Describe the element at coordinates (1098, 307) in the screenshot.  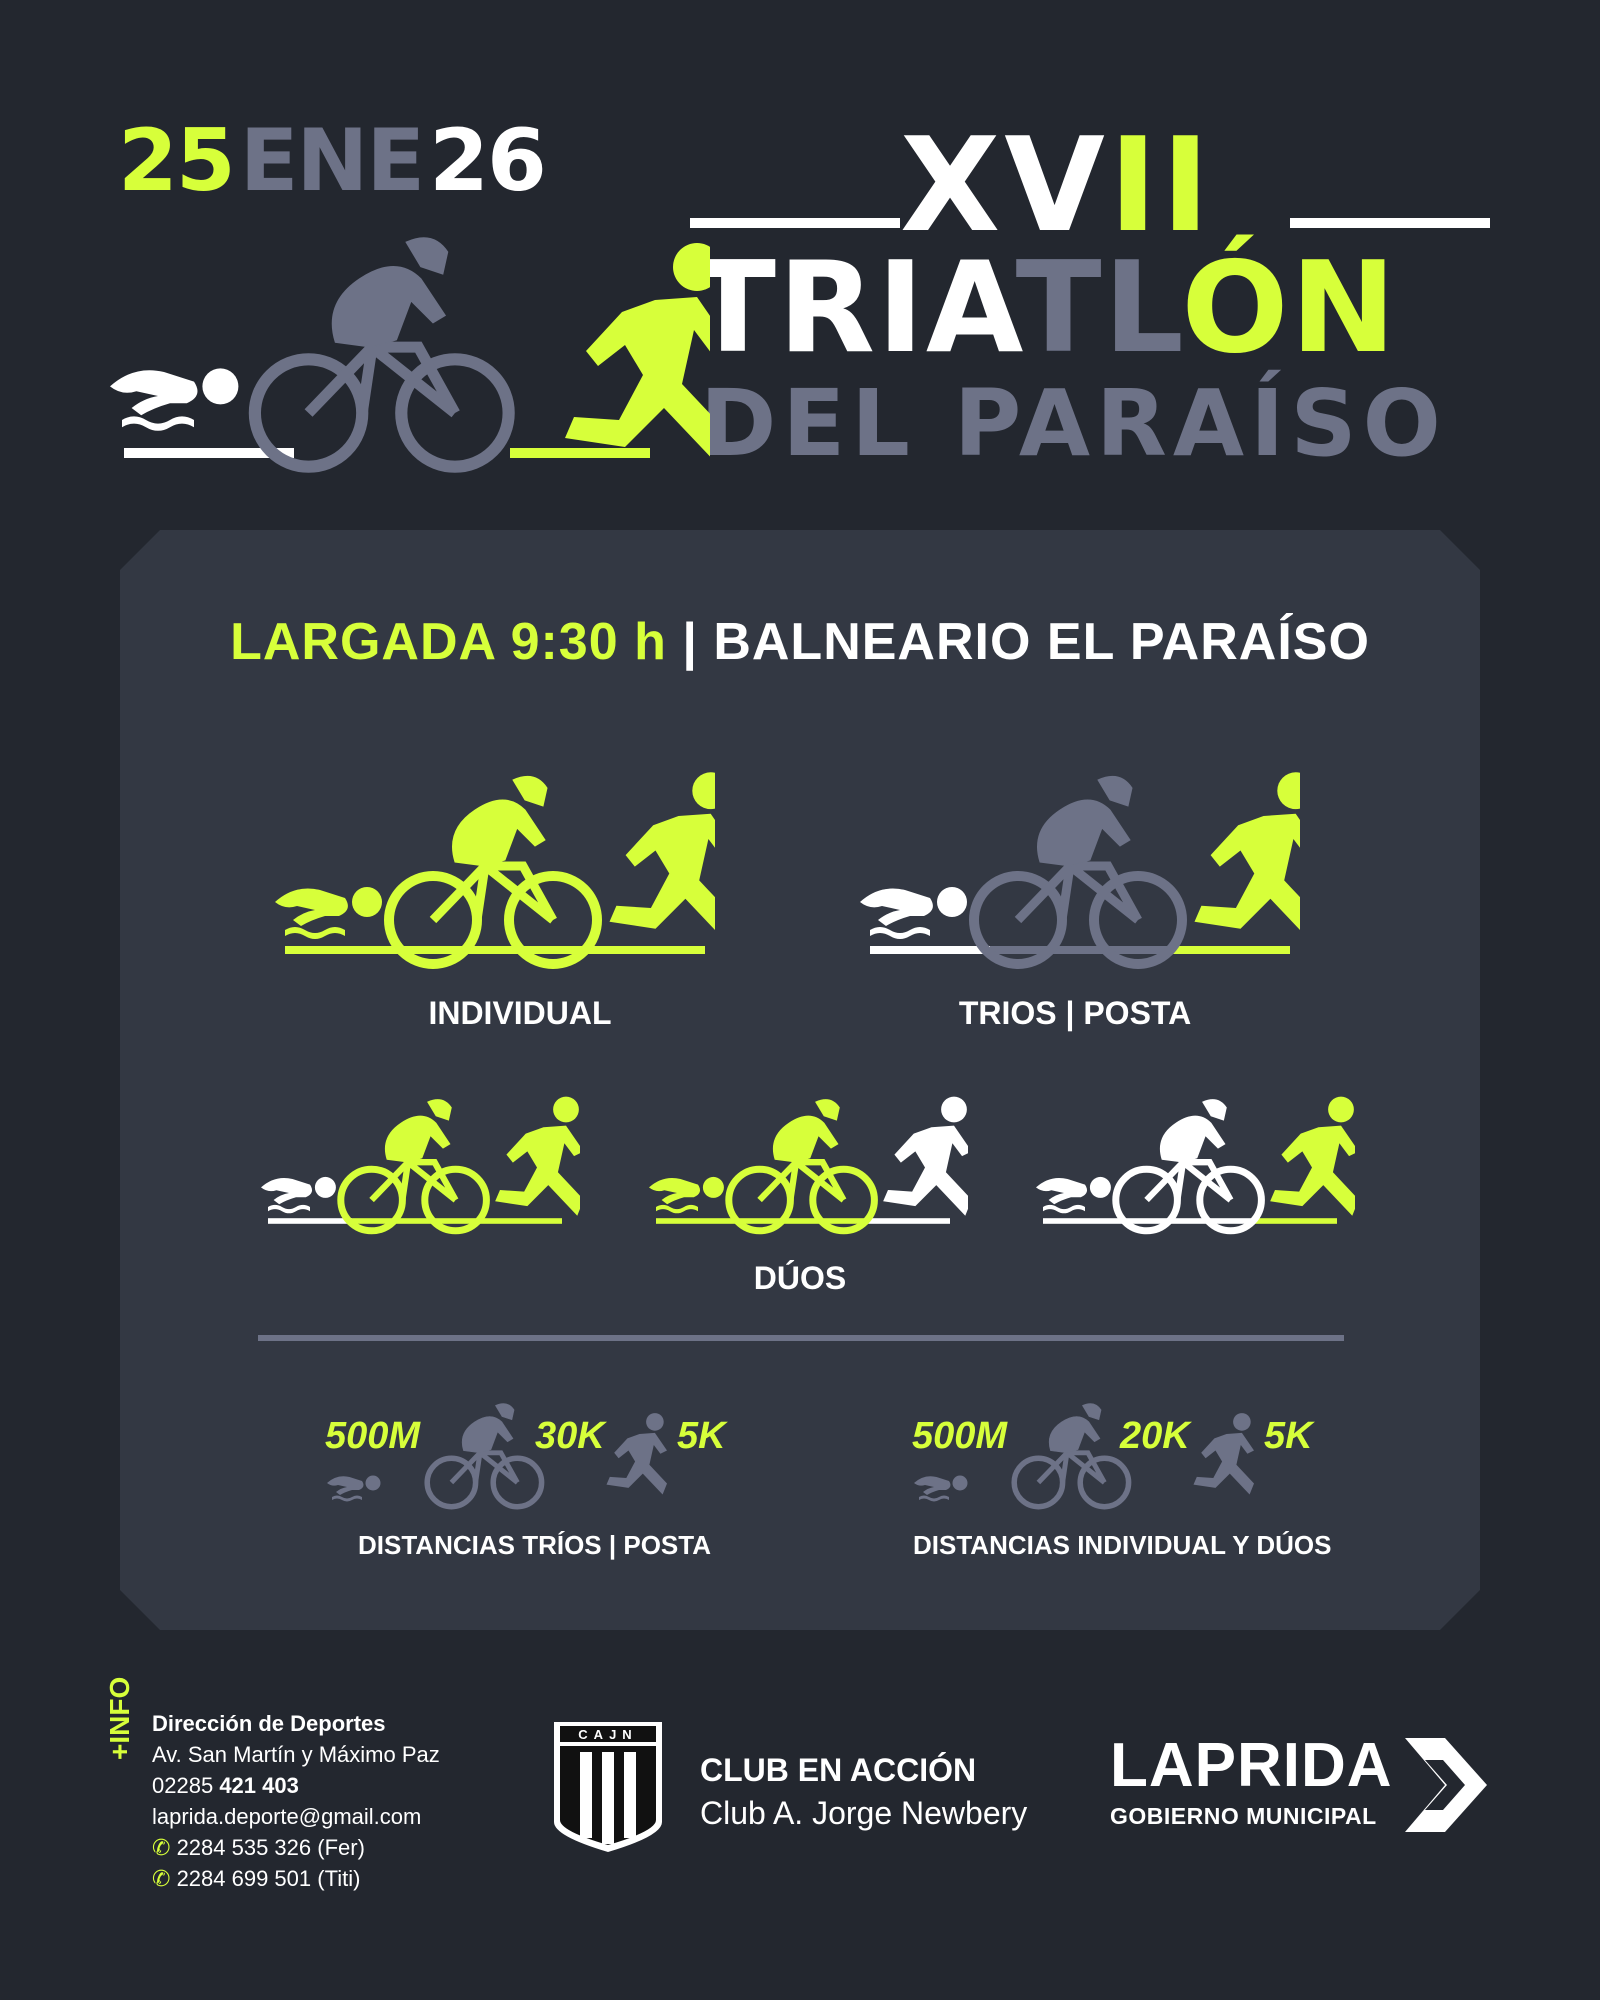
I see `title-part-tl: TL` at that location.